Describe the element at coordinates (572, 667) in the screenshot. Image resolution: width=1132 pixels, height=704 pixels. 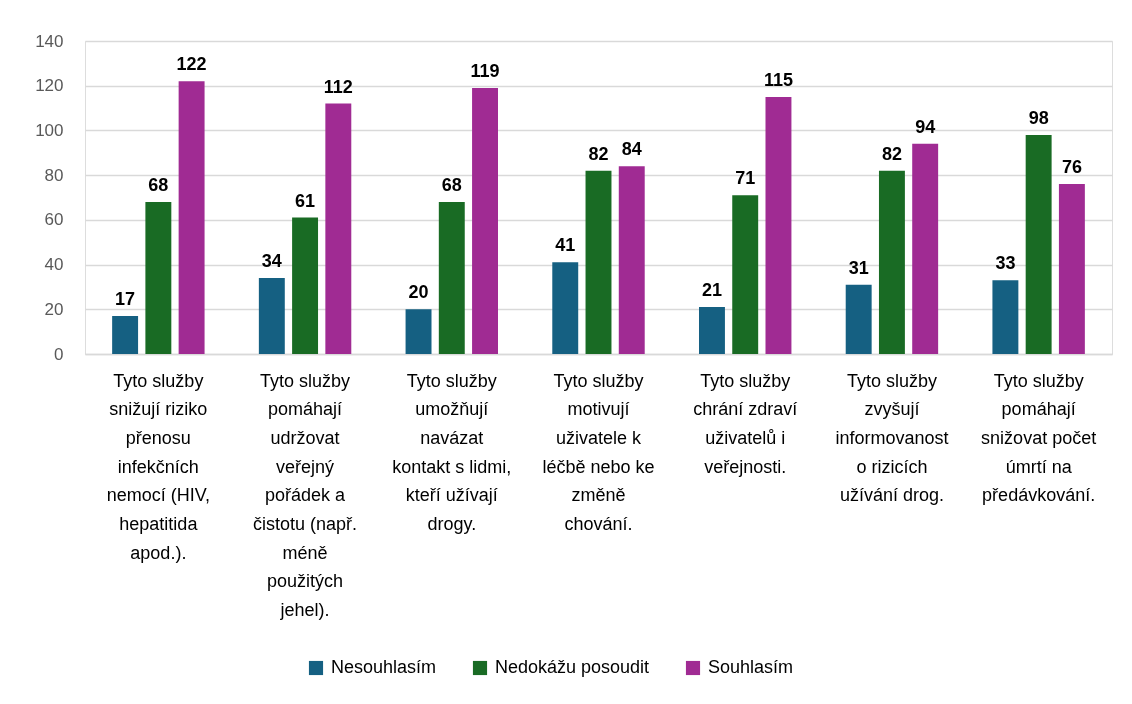
I see `legend-label: Nedokážu posoudit` at that location.